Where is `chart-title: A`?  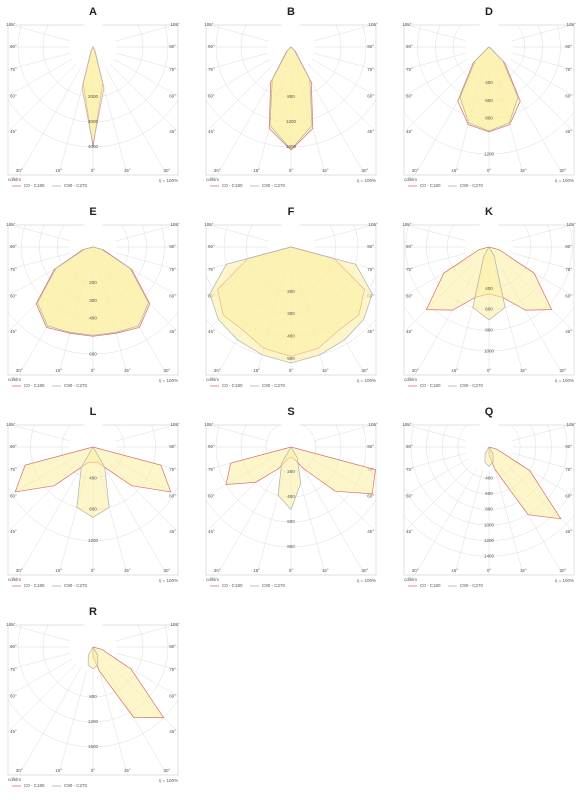
chart-title: A is located at coordinates (93, 12).